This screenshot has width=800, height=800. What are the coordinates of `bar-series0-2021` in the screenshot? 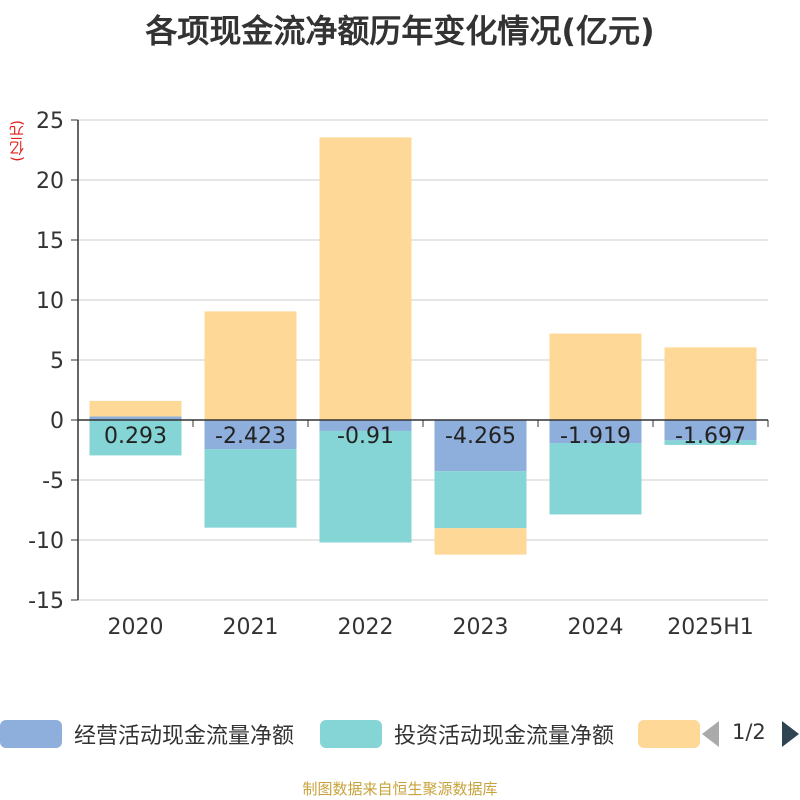 It's located at (250, 435).